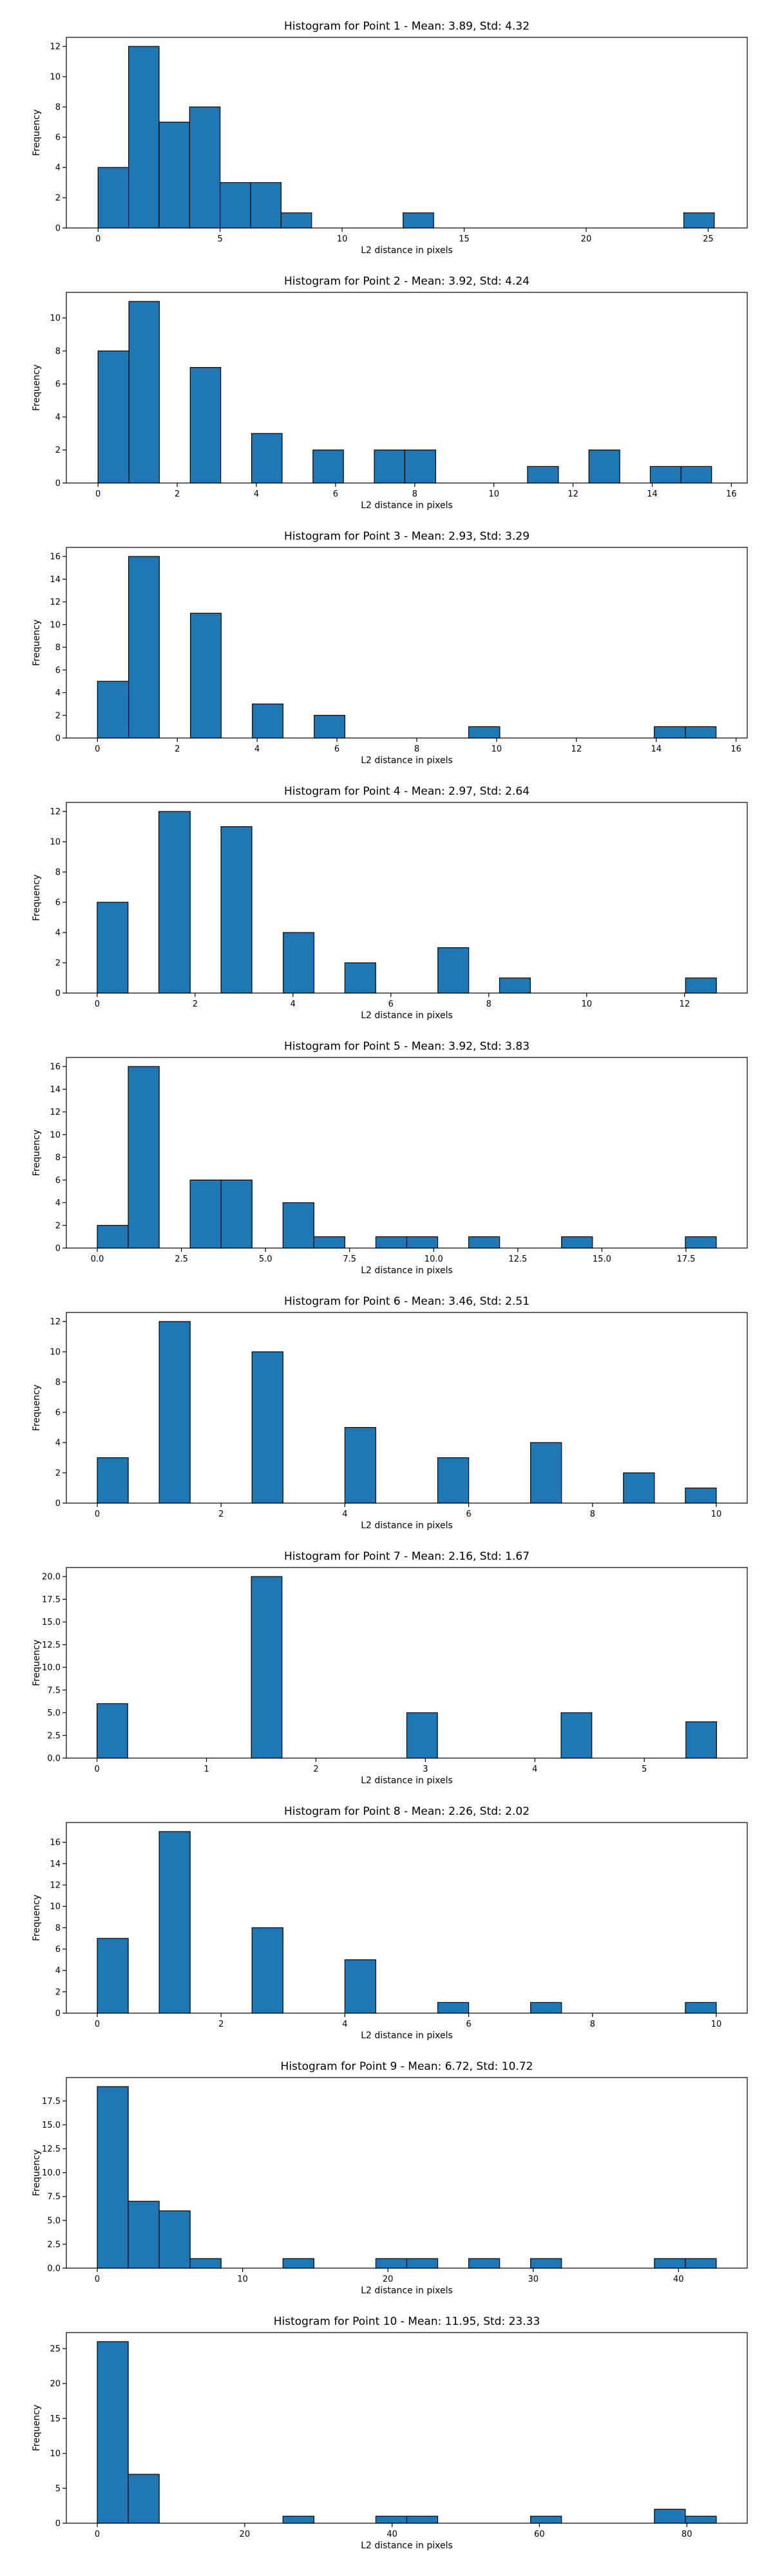 The height and width of the screenshot is (2576, 773). What do you see at coordinates (55, 2384) in the screenshot?
I see `y-tick-label: 20` at bounding box center [55, 2384].